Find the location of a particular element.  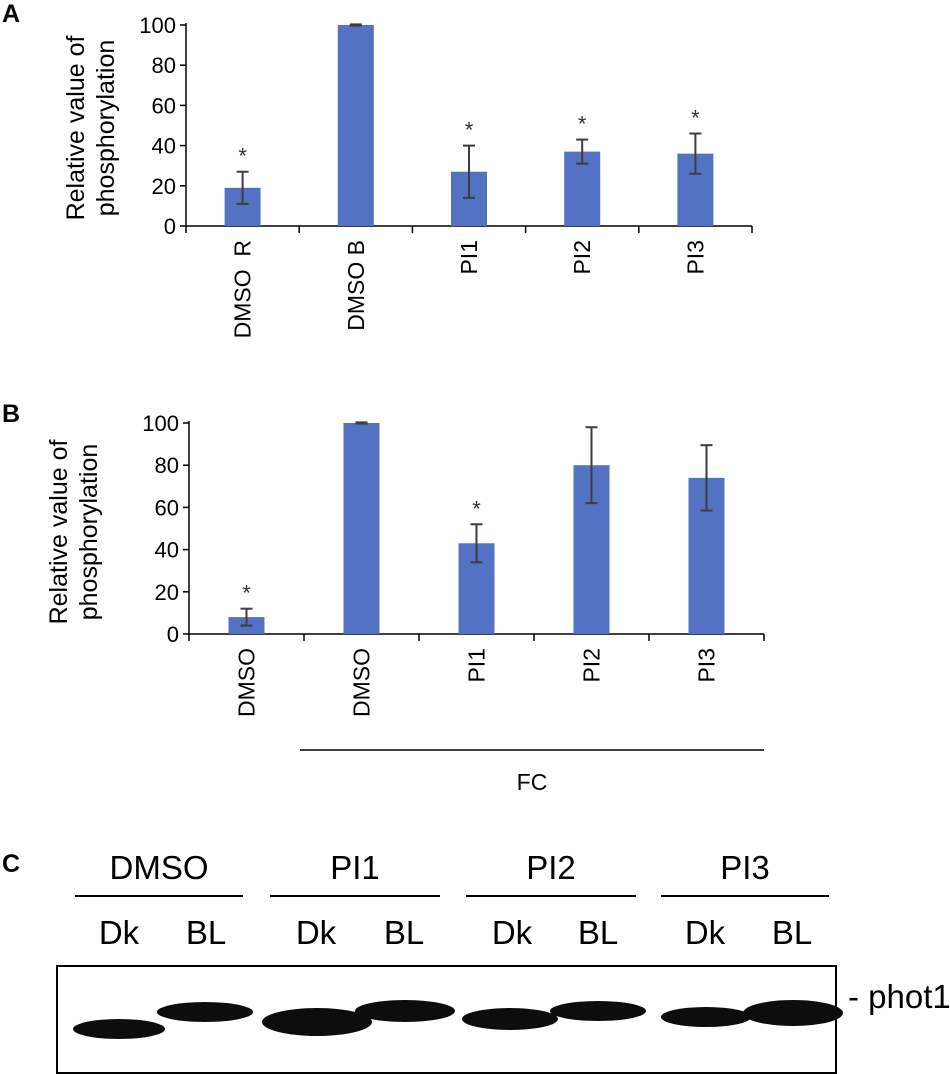

blot-lane-label-5: BL is located at coordinates (598, 932).